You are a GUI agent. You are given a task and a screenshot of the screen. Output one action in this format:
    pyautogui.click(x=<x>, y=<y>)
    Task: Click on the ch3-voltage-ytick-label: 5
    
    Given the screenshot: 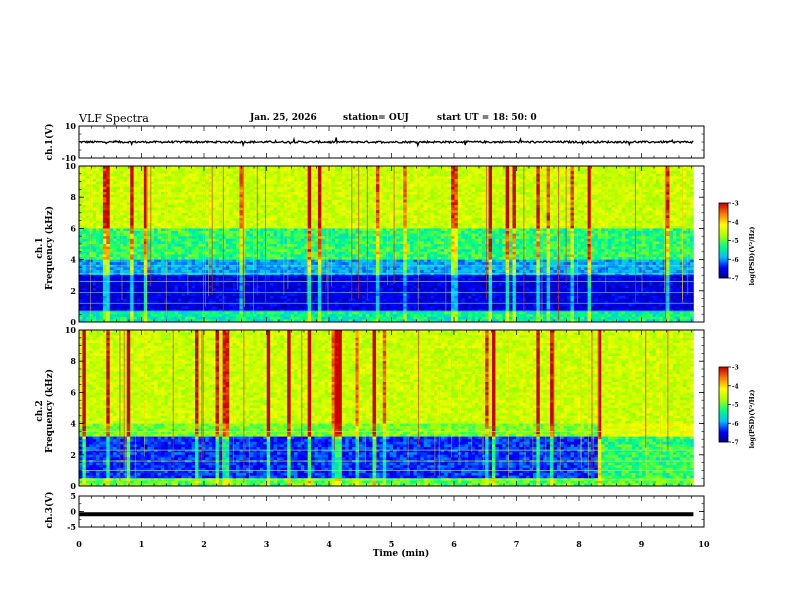 What is the action you would take?
    pyautogui.click(x=73, y=496)
    